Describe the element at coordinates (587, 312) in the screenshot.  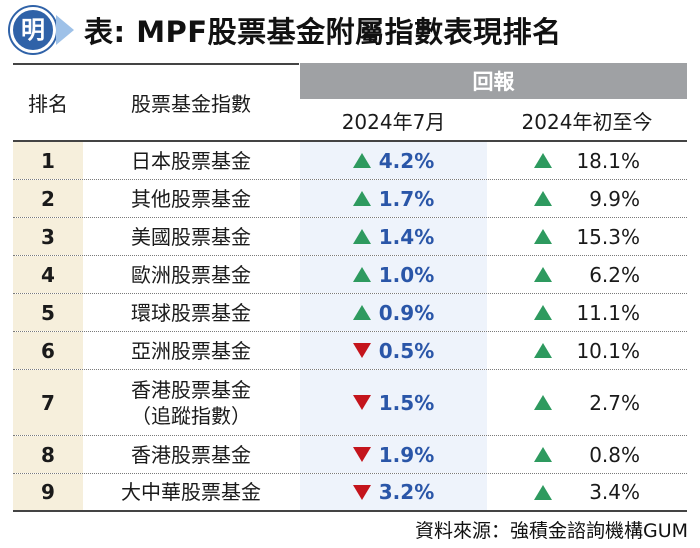
I see `ytd-return-cell: 11.1%` at that location.